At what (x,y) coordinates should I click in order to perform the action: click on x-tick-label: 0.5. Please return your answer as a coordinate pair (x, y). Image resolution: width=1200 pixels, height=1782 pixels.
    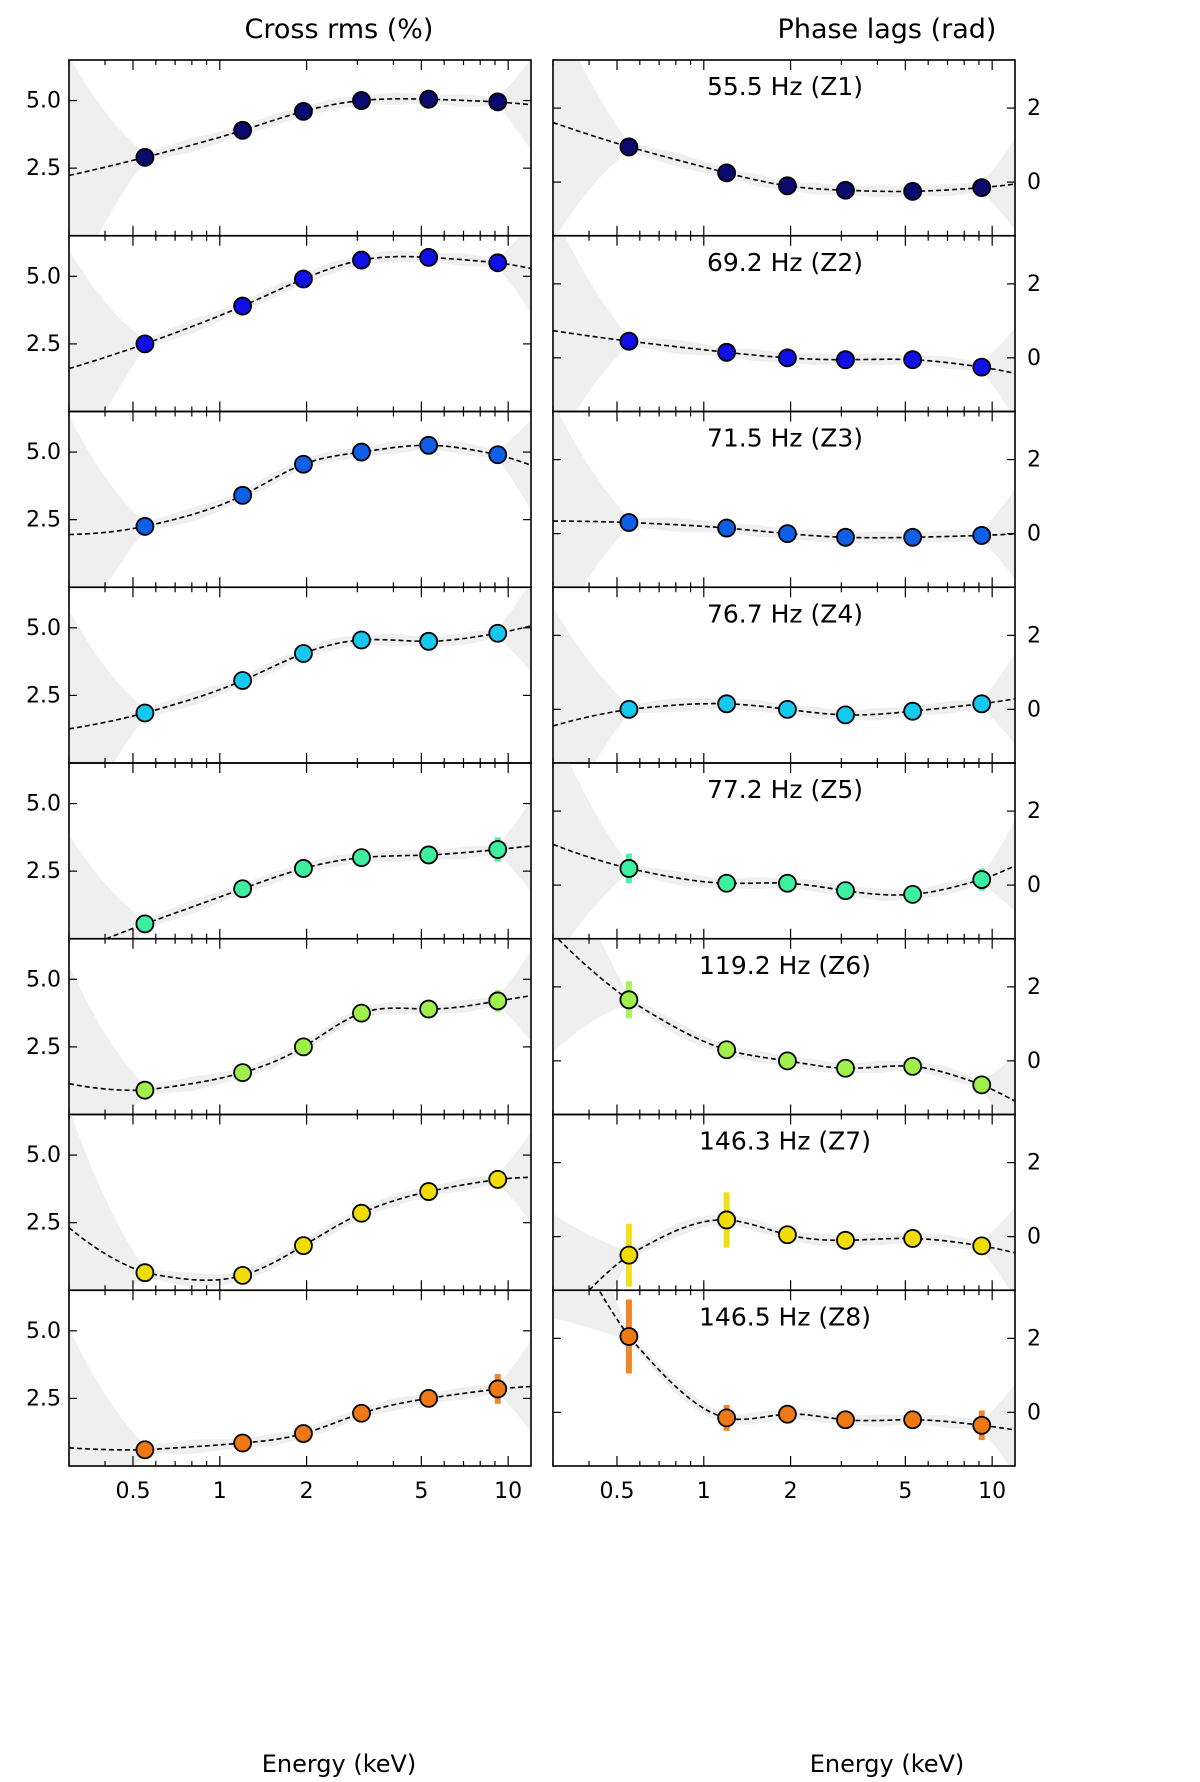
    Looking at the image, I should click on (616, 1491).